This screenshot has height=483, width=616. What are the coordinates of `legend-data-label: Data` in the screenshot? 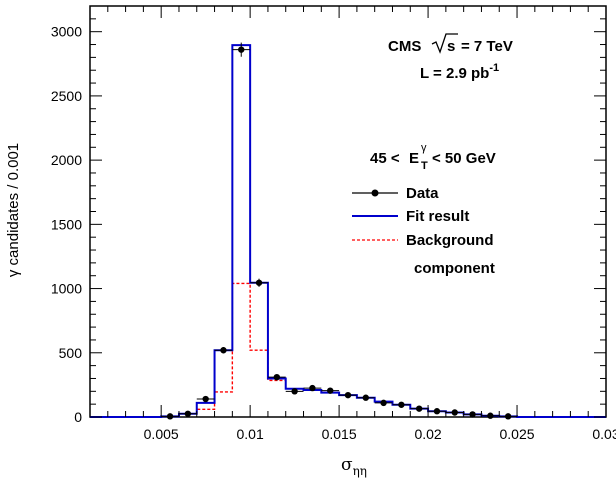 It's located at (422, 193).